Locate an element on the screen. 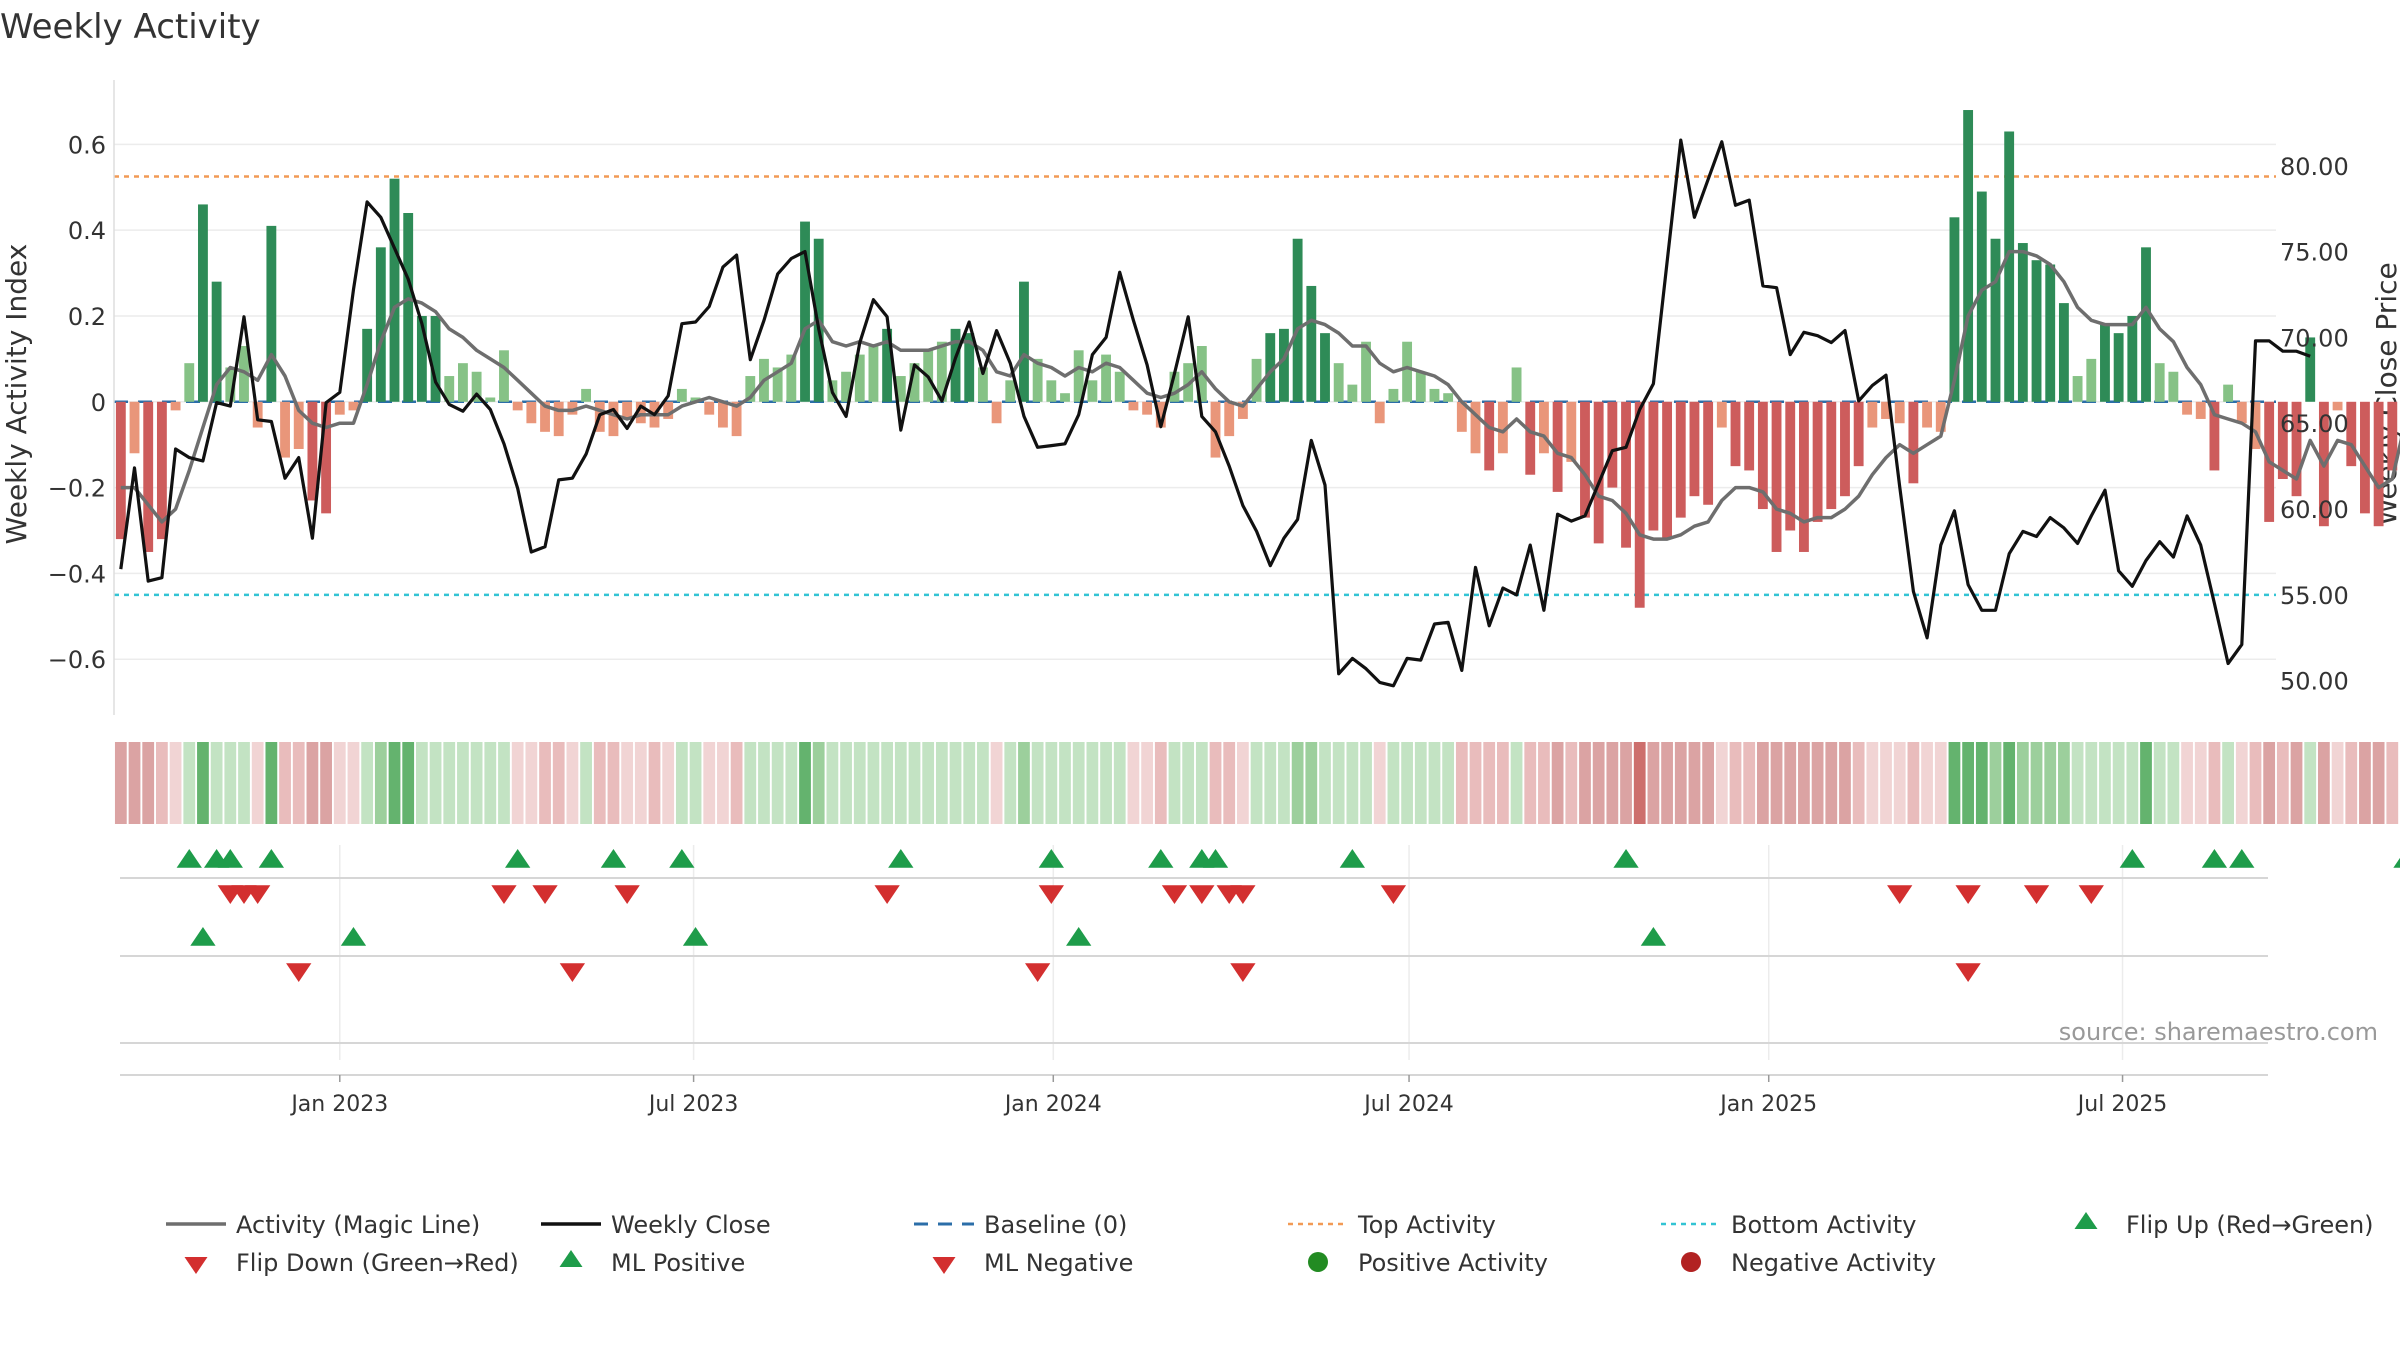 The image size is (2400, 1354). x-tick-label: Jan 2025 is located at coordinates (1767, 1104).